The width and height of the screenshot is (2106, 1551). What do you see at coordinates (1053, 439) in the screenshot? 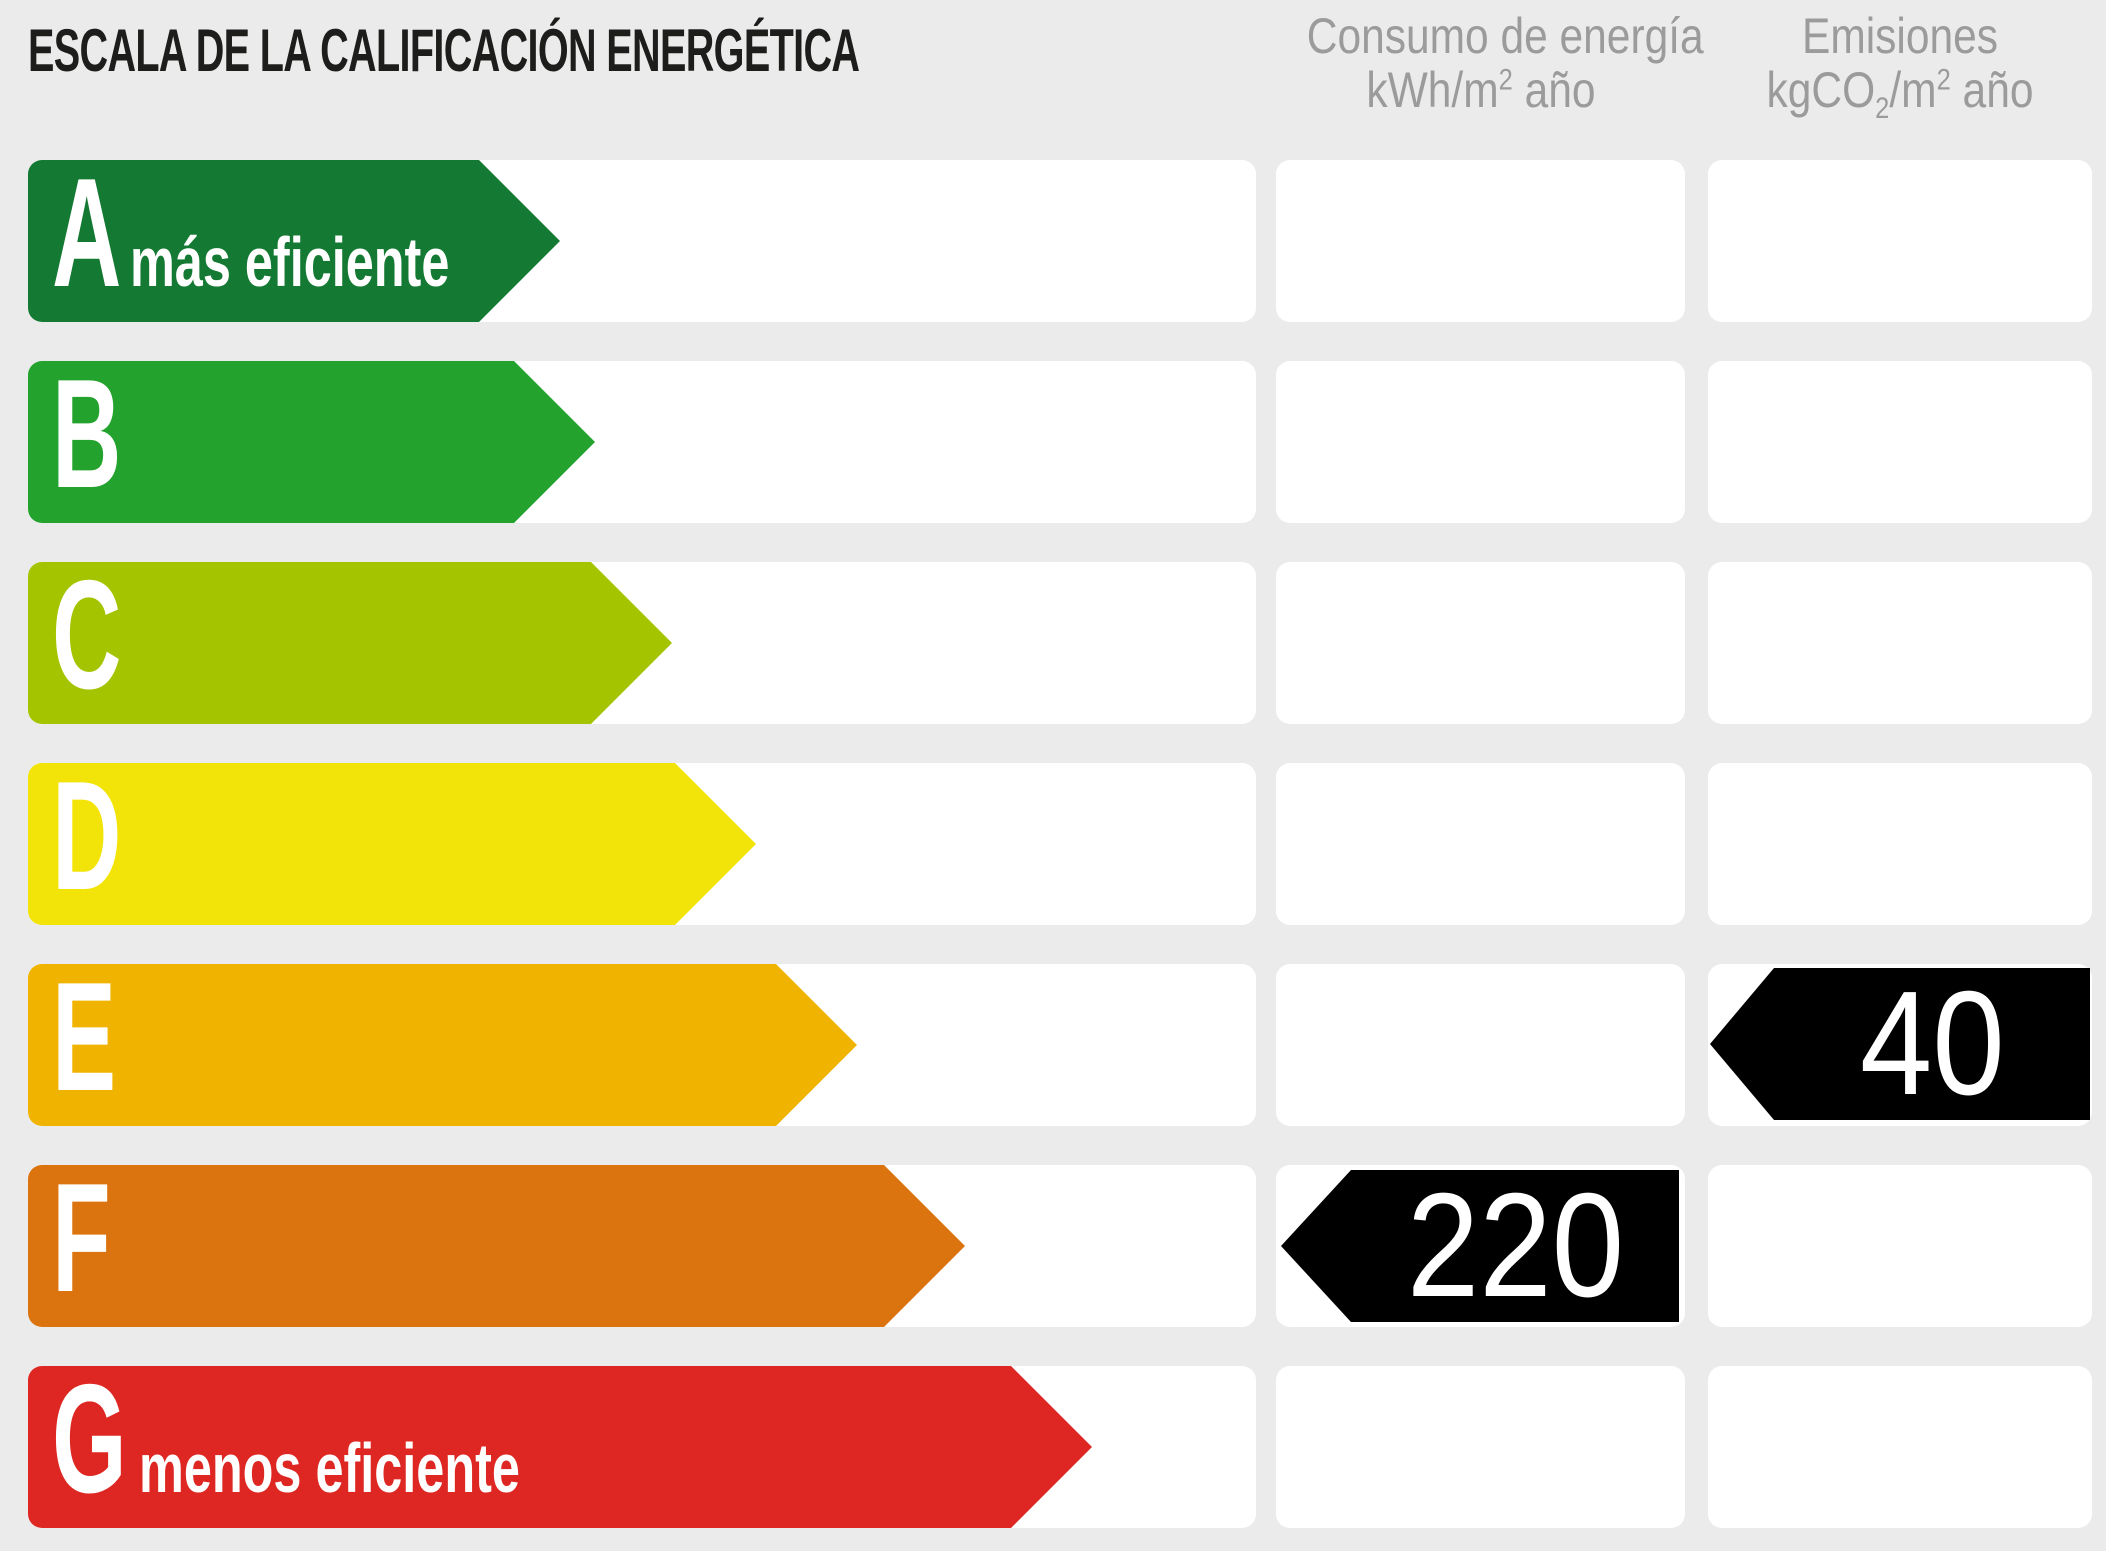
I see `rating-row-b: B` at bounding box center [1053, 439].